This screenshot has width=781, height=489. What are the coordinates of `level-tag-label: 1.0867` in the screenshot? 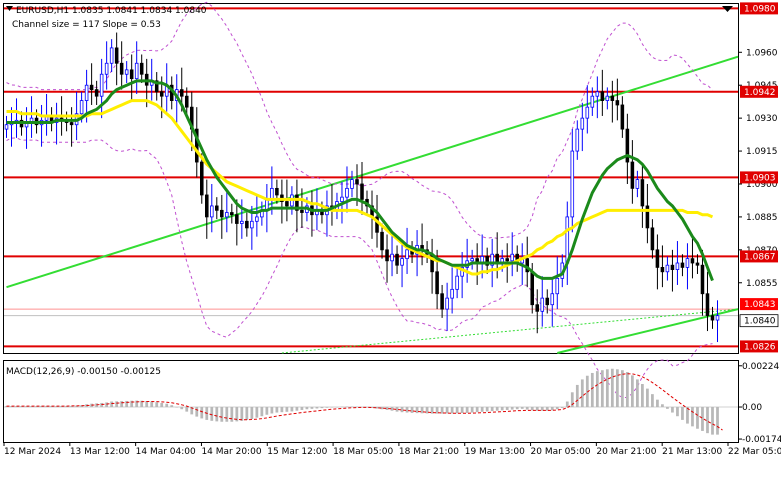 It's located at (760, 257).